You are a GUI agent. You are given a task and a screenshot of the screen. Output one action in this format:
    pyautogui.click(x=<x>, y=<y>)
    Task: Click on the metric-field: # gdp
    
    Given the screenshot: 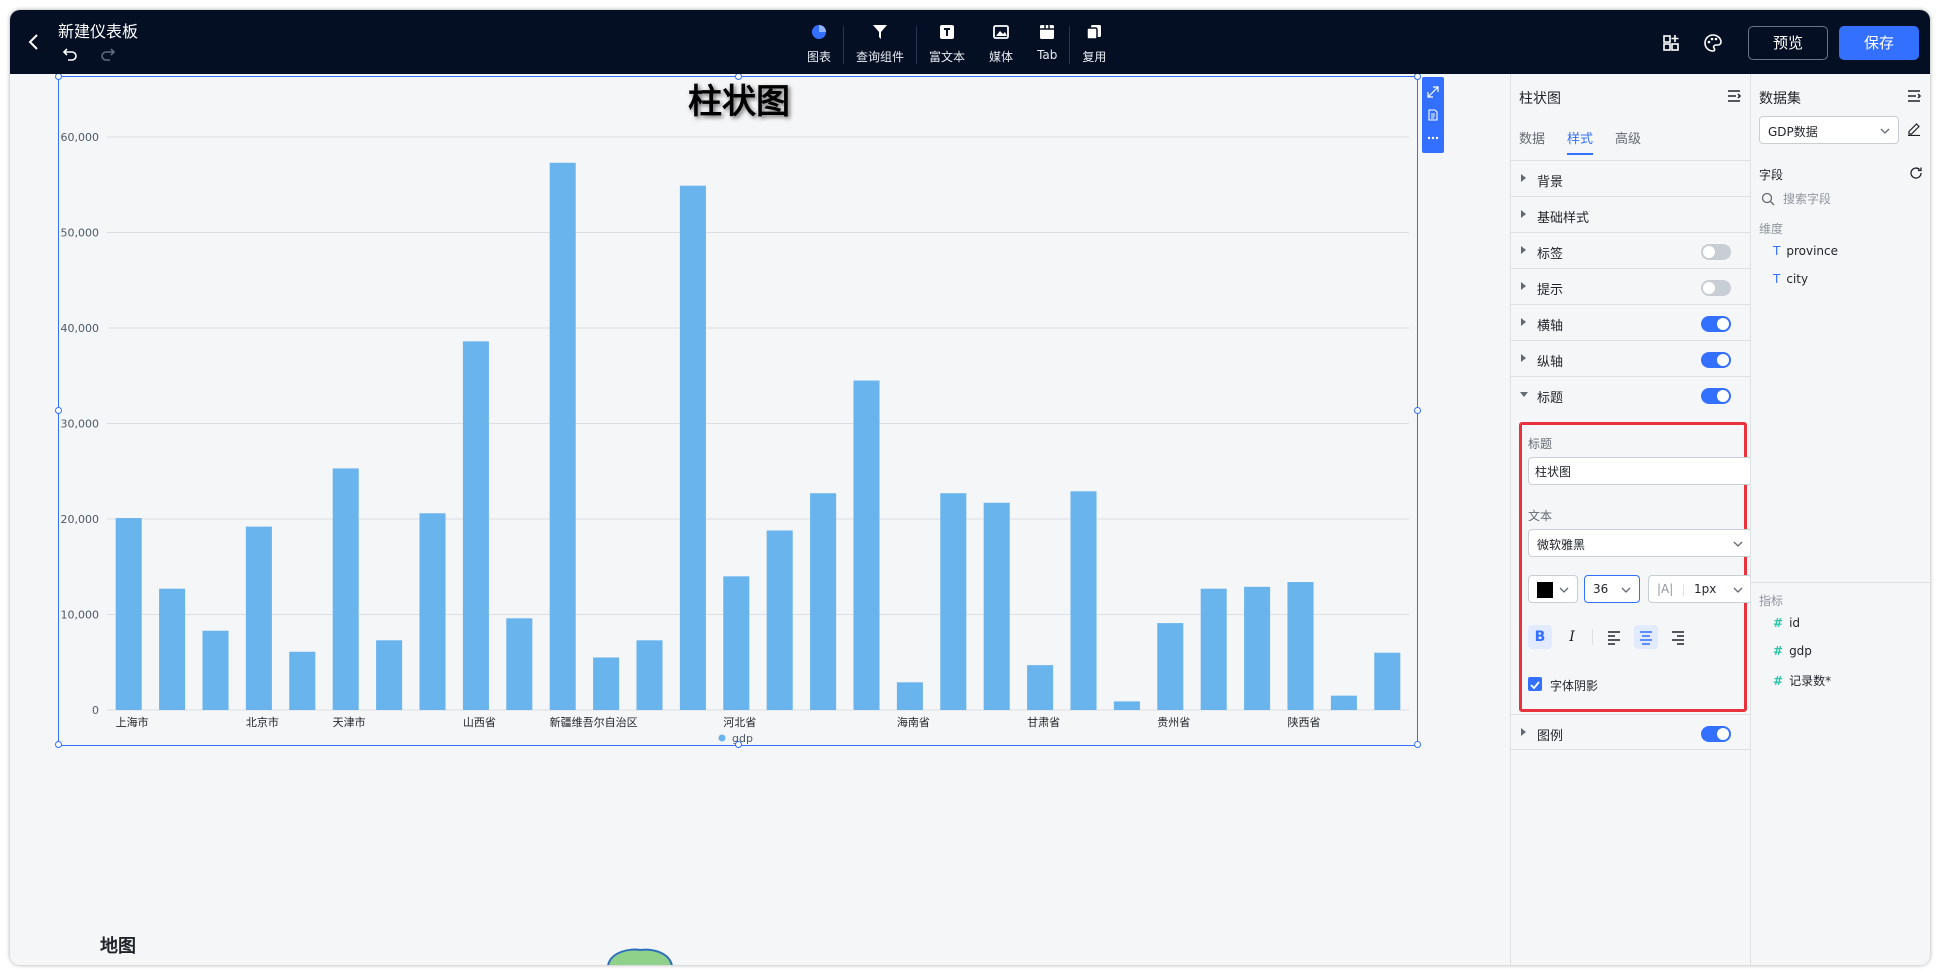 What is the action you would take?
    pyautogui.click(x=1792, y=651)
    